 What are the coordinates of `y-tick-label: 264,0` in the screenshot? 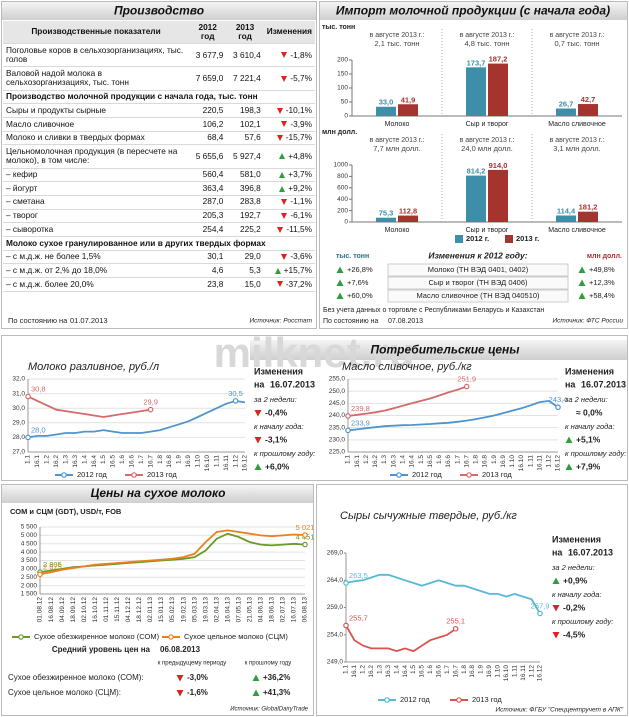 It's located at (335, 580).